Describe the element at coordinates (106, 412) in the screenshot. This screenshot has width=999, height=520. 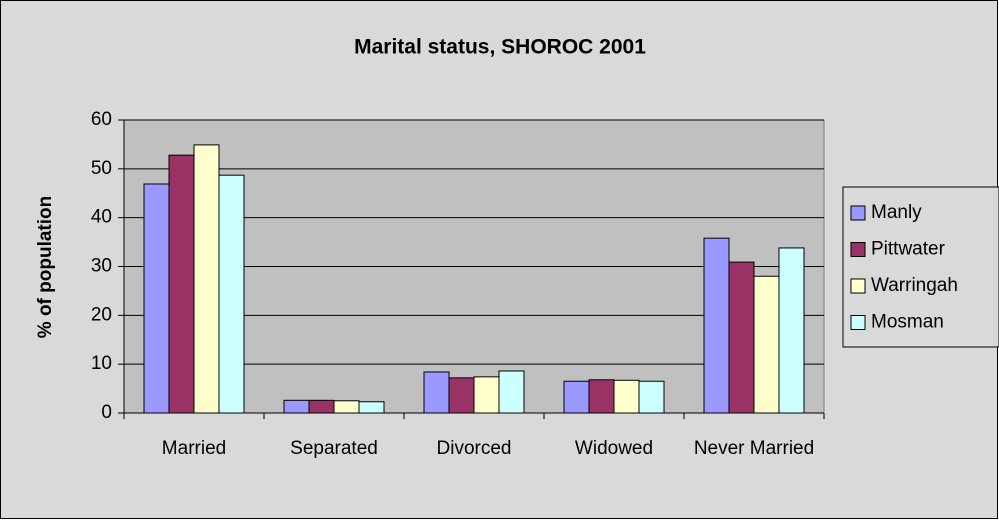
I see `y-tick-label: 0` at that location.